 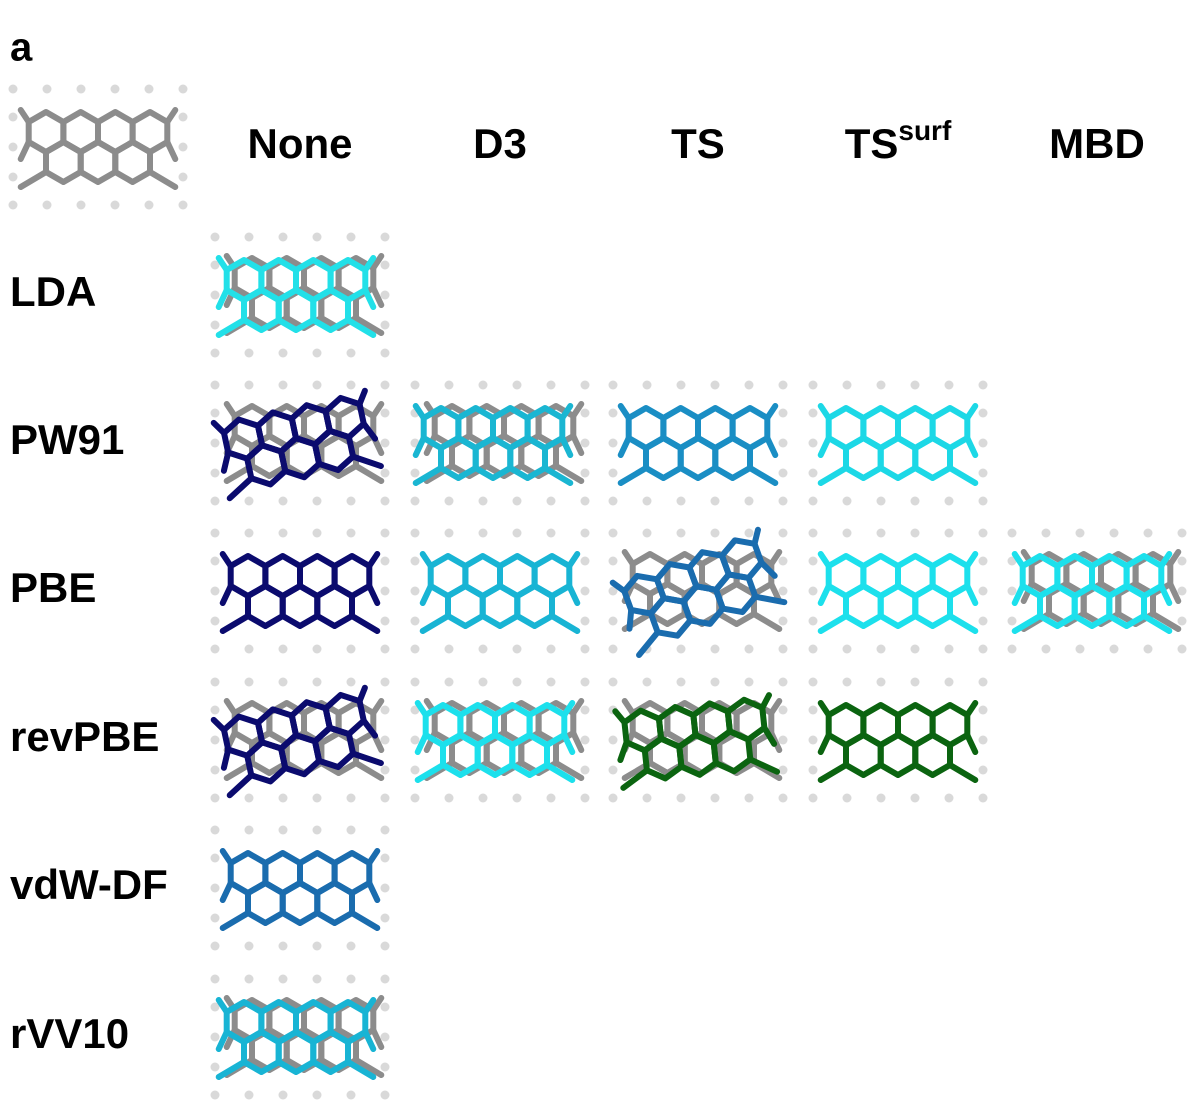 What do you see at coordinates (698, 143) in the screenshot?
I see `column-header: TS` at bounding box center [698, 143].